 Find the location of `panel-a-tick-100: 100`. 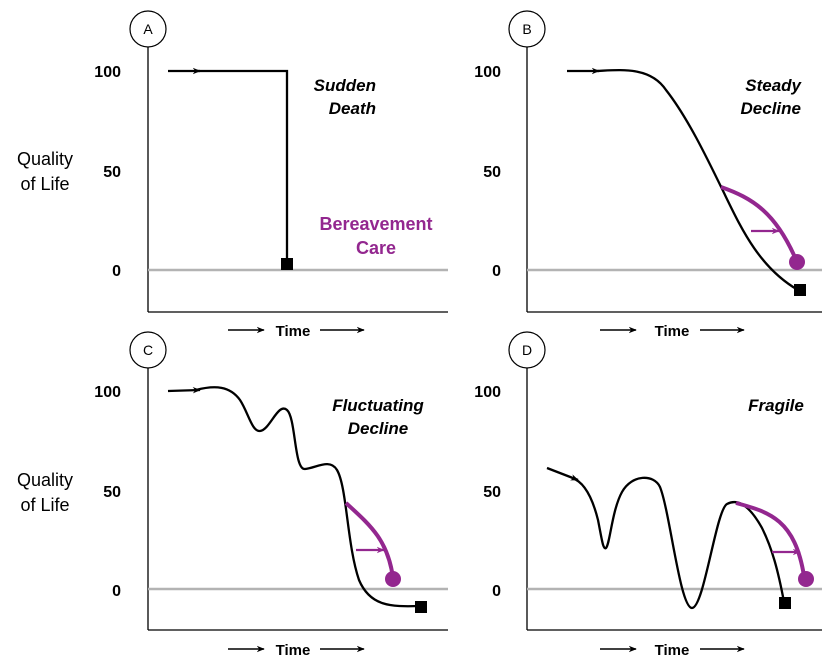

panel-a-tick-100: 100 is located at coordinates (107, 72).